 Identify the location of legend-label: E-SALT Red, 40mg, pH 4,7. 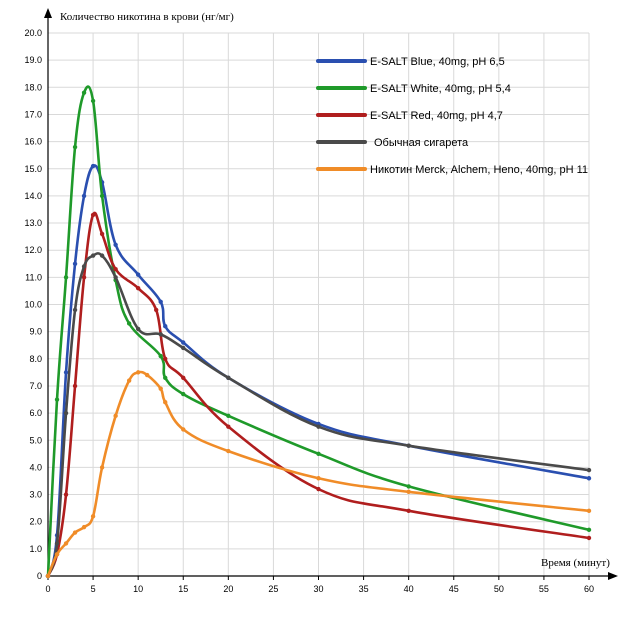
(436, 116).